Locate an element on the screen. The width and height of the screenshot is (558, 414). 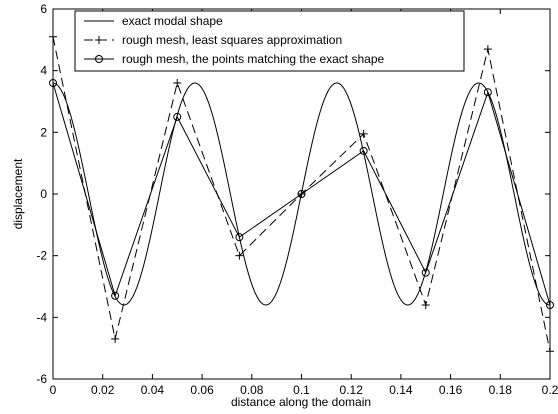
x-tick-label: 0.16 is located at coordinates (451, 390).